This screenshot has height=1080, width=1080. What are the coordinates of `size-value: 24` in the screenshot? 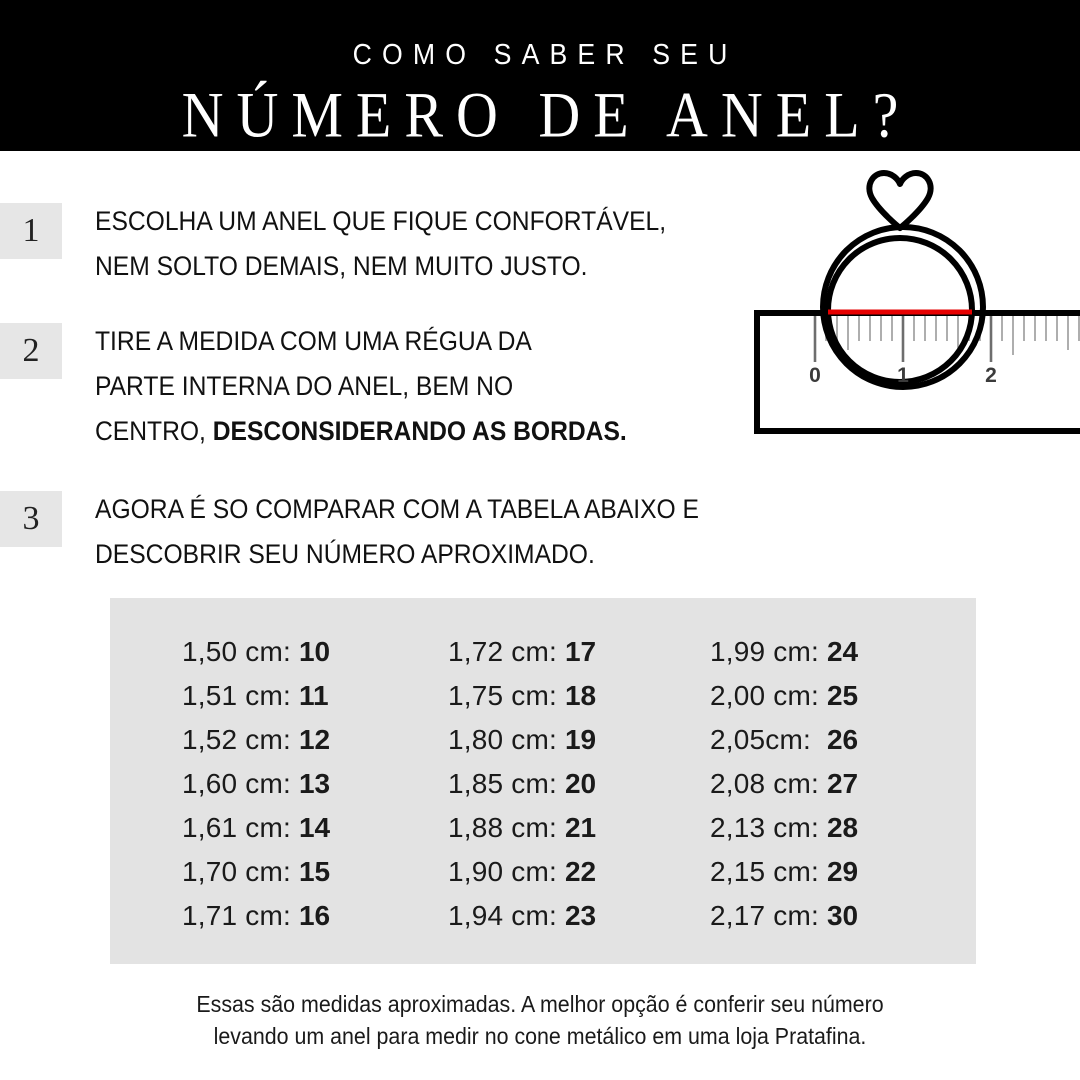 It's located at (842, 651).